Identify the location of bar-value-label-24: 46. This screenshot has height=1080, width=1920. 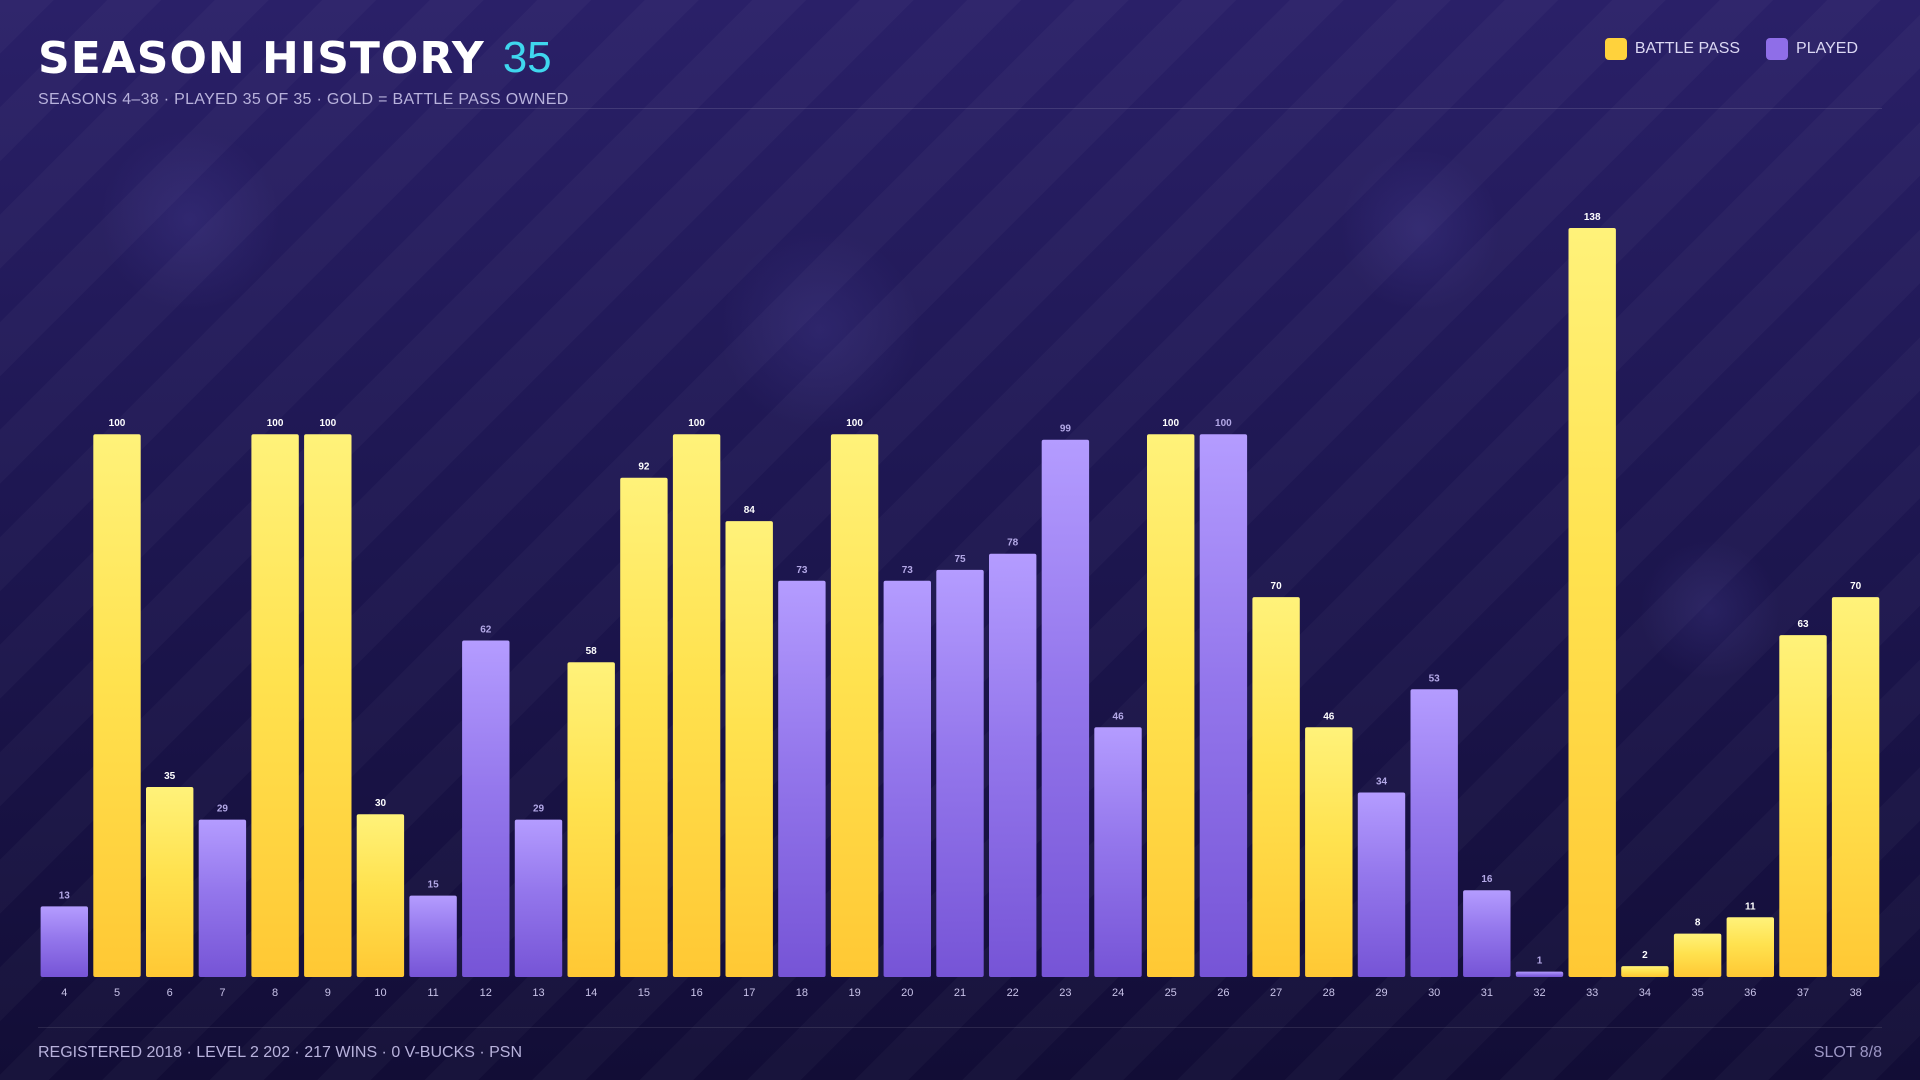
(1119, 716).